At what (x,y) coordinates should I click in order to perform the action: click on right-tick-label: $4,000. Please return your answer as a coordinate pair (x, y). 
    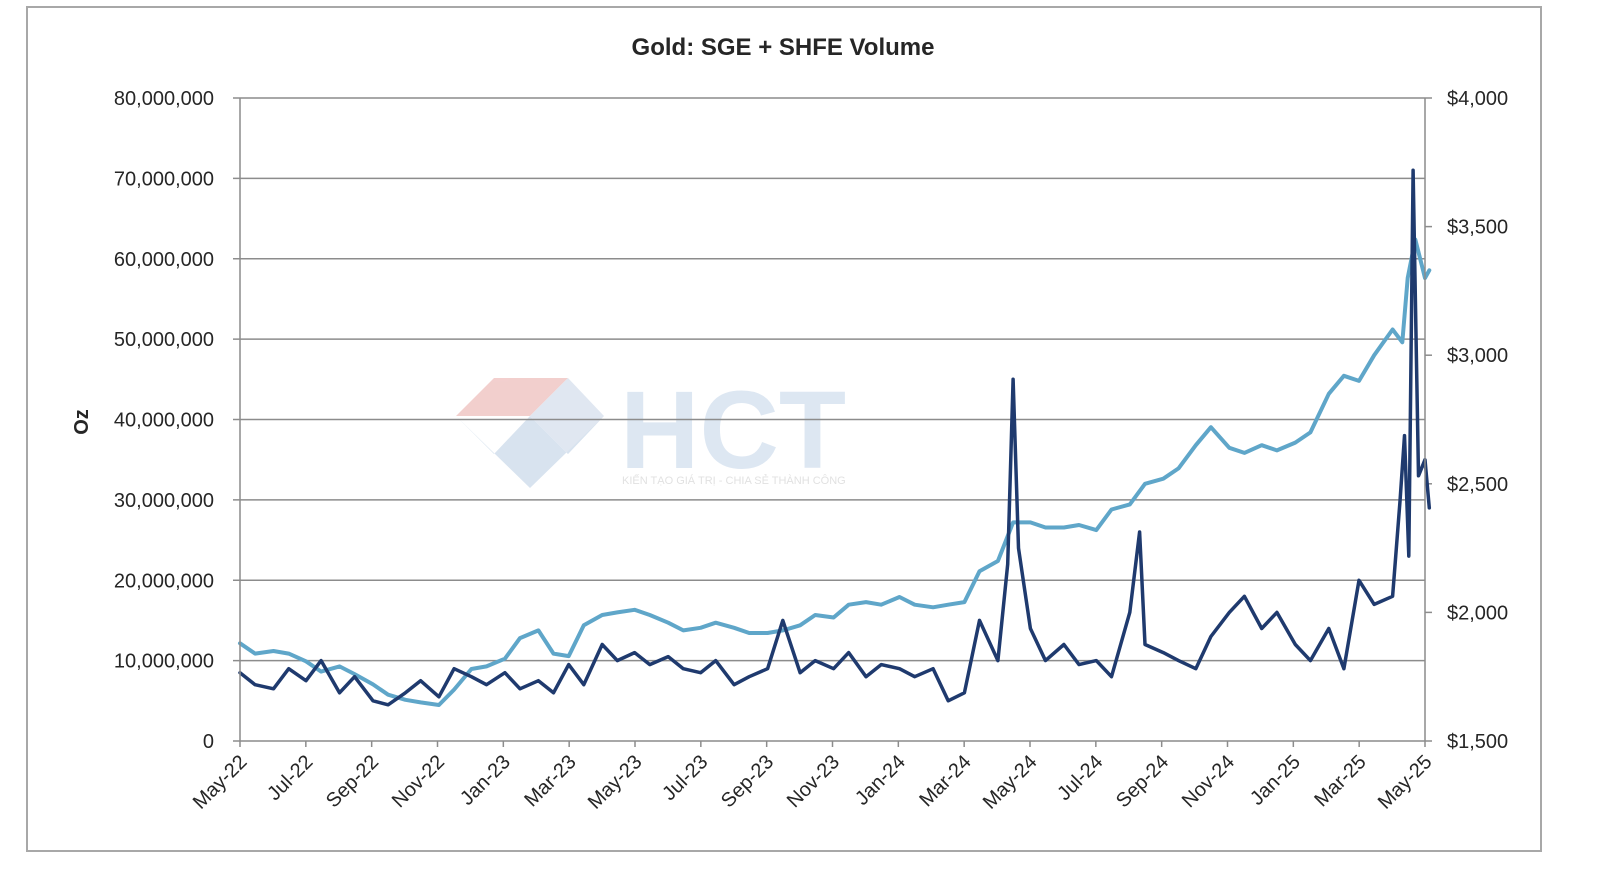
    Looking at the image, I should click on (1477, 99).